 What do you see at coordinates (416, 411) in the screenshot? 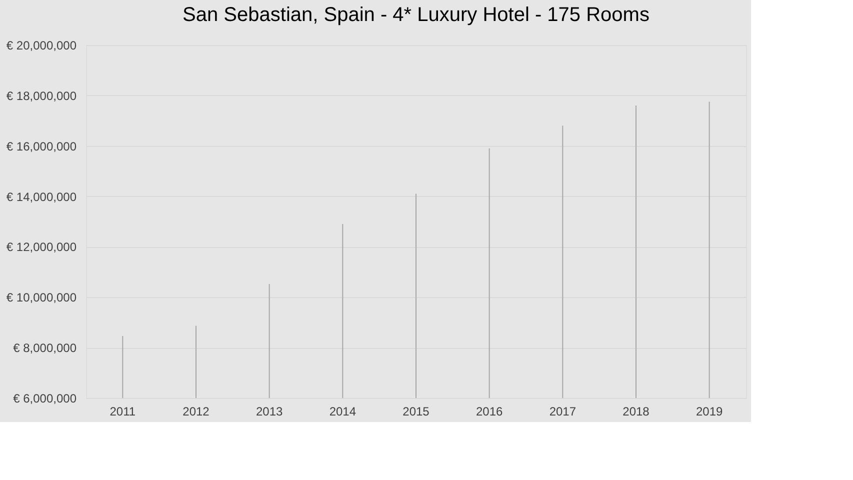
I see `x-tick-label: 2015` at bounding box center [416, 411].